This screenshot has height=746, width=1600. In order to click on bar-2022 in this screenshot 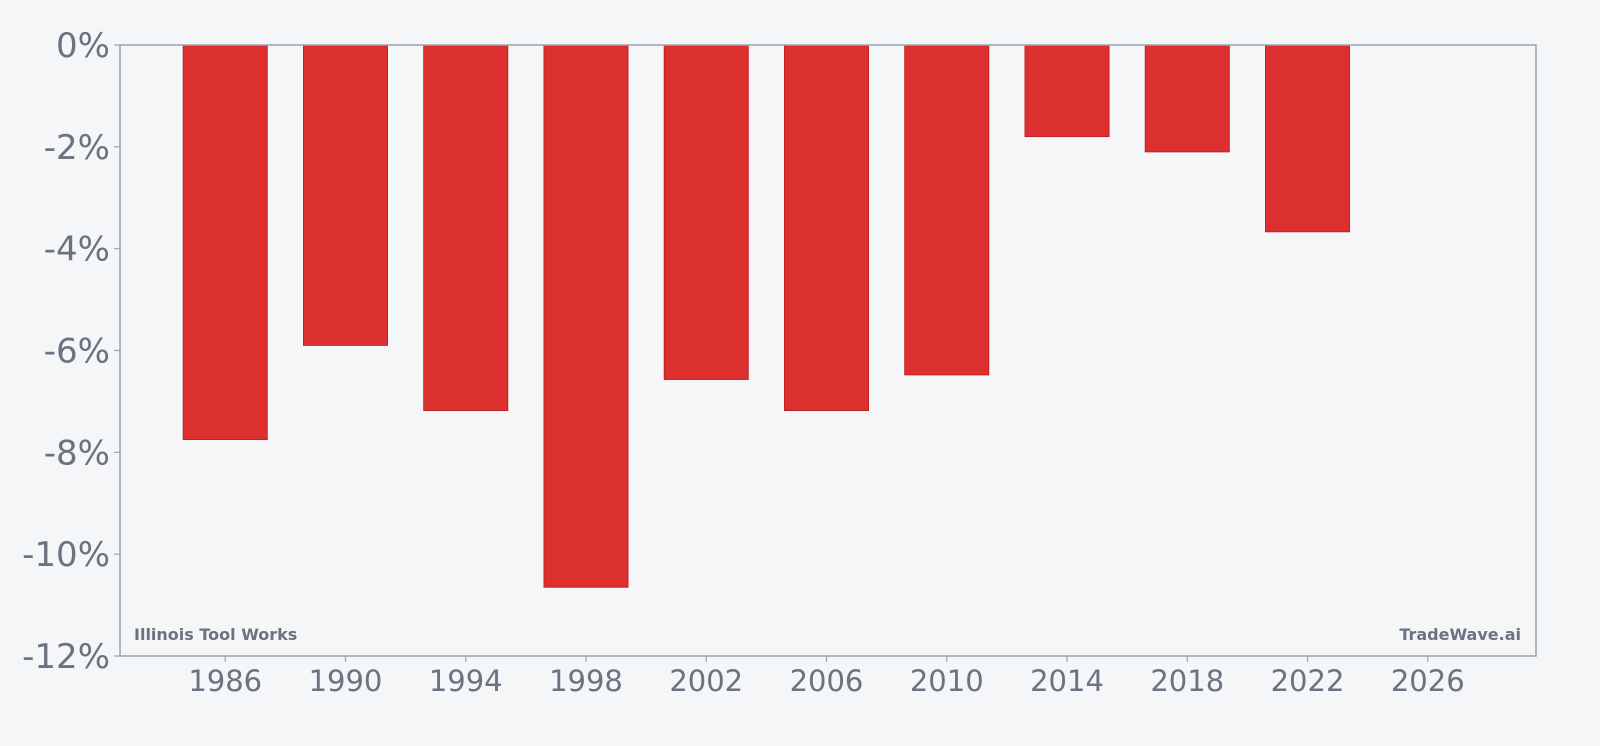, I will do `click(1308, 138)`.